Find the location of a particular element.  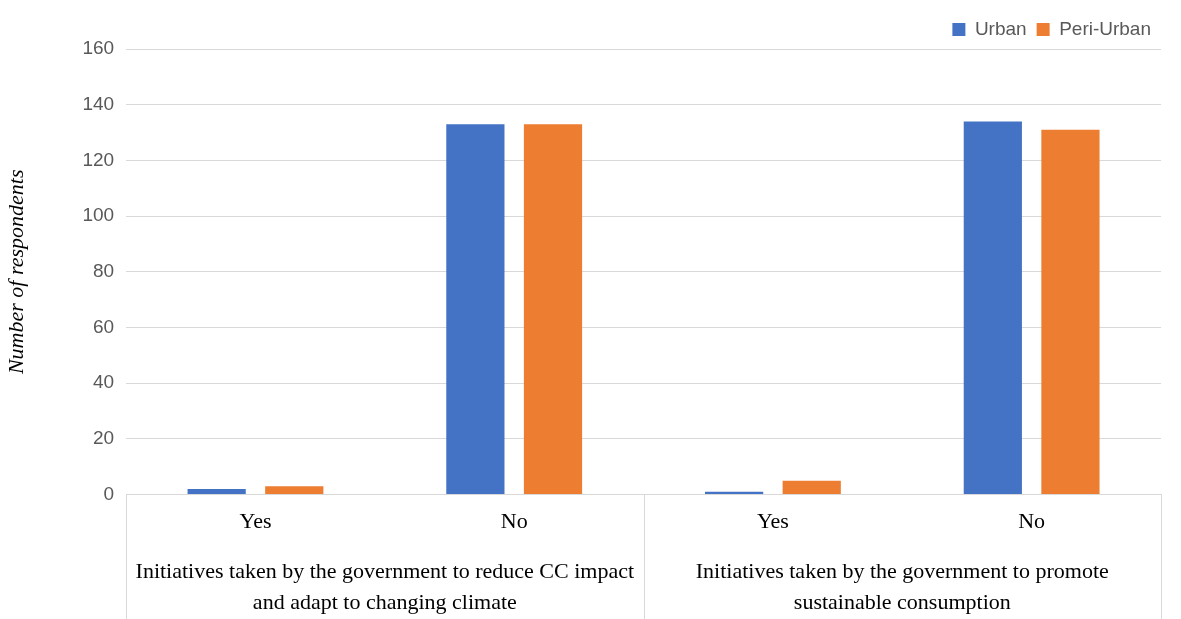

legend-label: Peri-Urban is located at coordinates (1105, 28).